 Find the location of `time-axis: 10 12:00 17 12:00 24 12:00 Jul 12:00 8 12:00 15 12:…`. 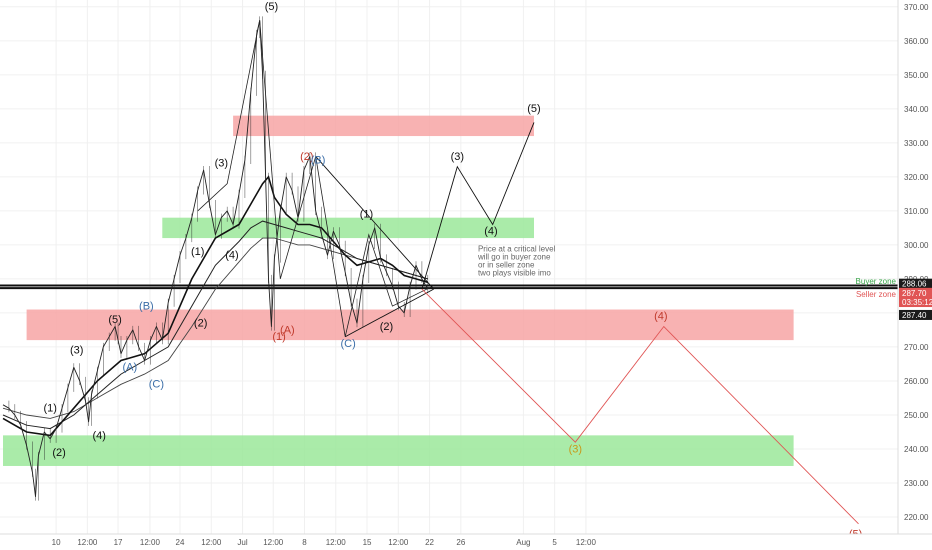

time-axis: 10 12:00 17 12:00 24 12:00 Jul 12:00 8 12:00 15 12:… is located at coordinates (466, 541).